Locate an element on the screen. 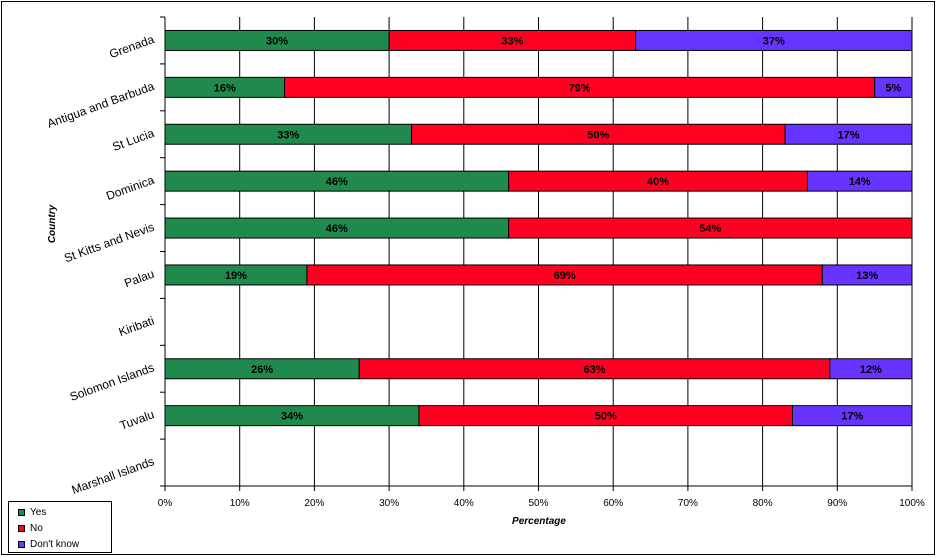 The width and height of the screenshot is (938, 558). x-axis-title: Percentage is located at coordinates (539, 521).